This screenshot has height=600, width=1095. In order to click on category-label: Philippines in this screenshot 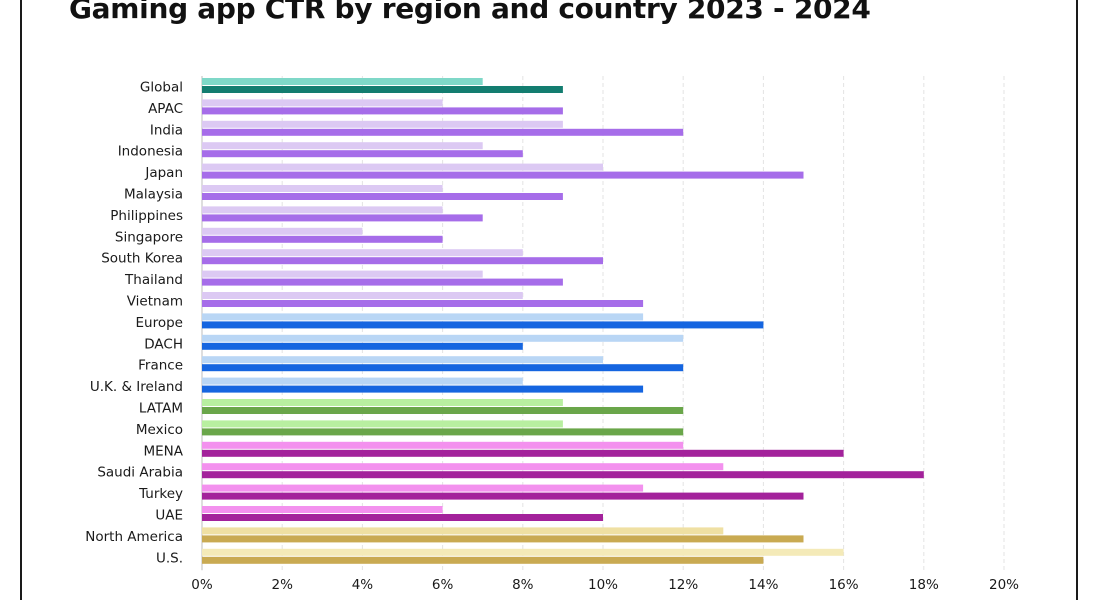, I will do `click(146, 216)`.